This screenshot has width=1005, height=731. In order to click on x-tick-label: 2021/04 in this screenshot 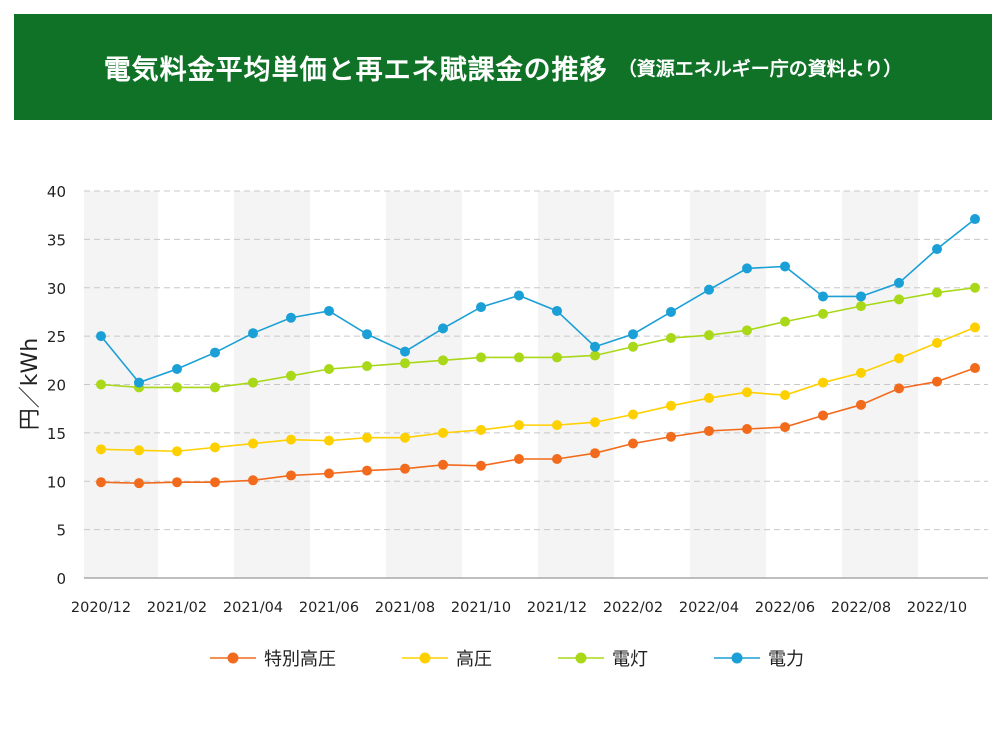, I will do `click(253, 608)`.